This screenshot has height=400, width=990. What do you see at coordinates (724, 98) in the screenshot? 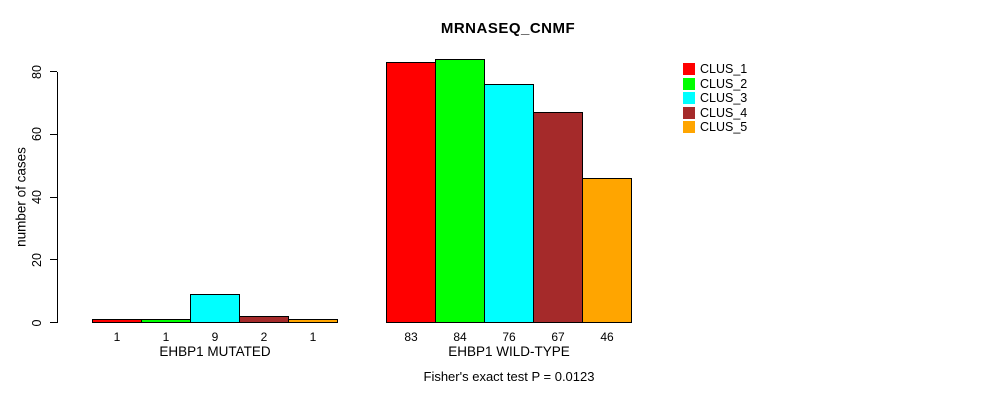
I see `legend-label: CLUS_3` at bounding box center [724, 98].